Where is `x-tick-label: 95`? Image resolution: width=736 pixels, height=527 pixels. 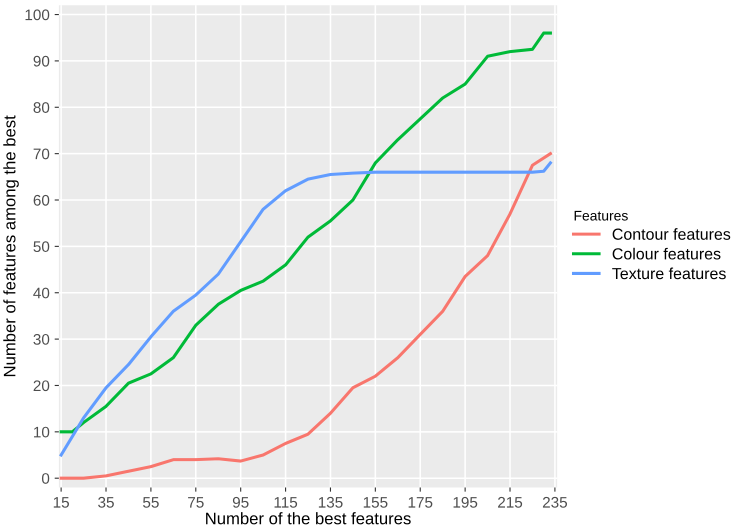
x-tick-label: 95 is located at coordinates (240, 502).